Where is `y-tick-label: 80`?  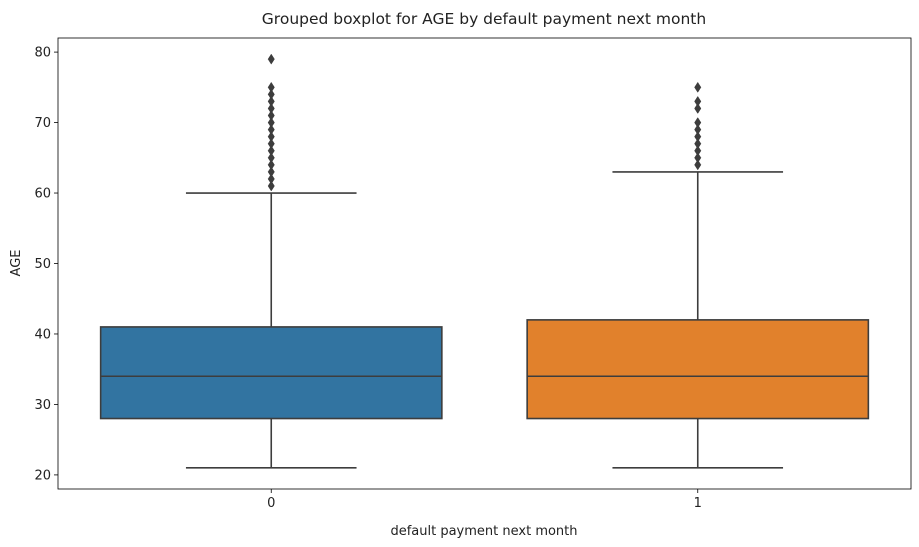
y-tick-label: 80 is located at coordinates (42, 53).